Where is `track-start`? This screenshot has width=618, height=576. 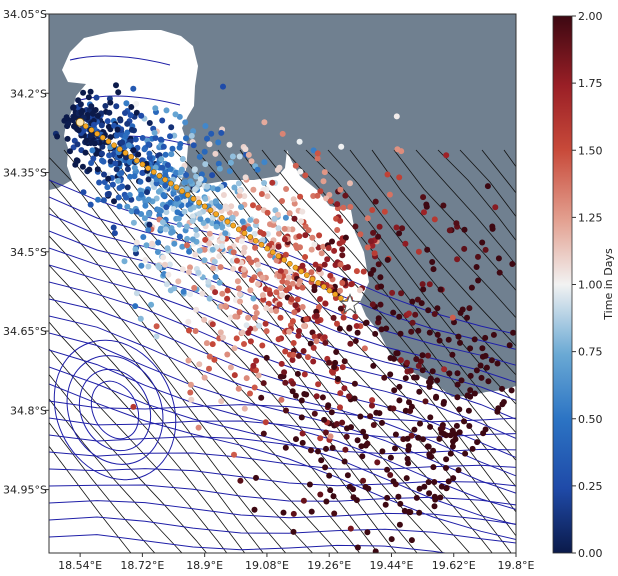 track-start is located at coordinates (80, 122).